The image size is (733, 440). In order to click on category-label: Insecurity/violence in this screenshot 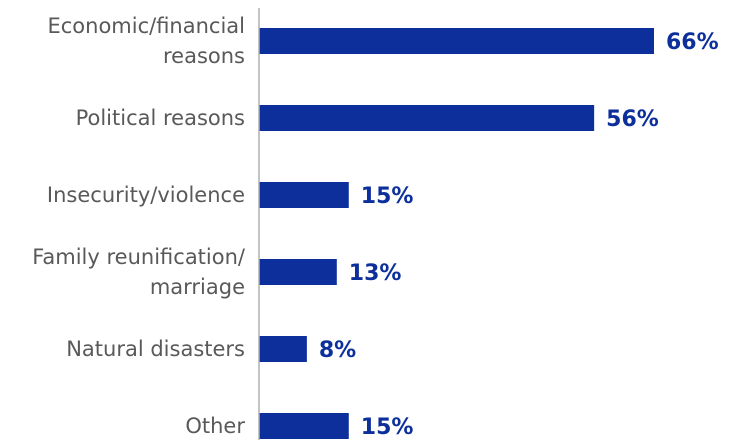, I will do `click(146, 195)`.